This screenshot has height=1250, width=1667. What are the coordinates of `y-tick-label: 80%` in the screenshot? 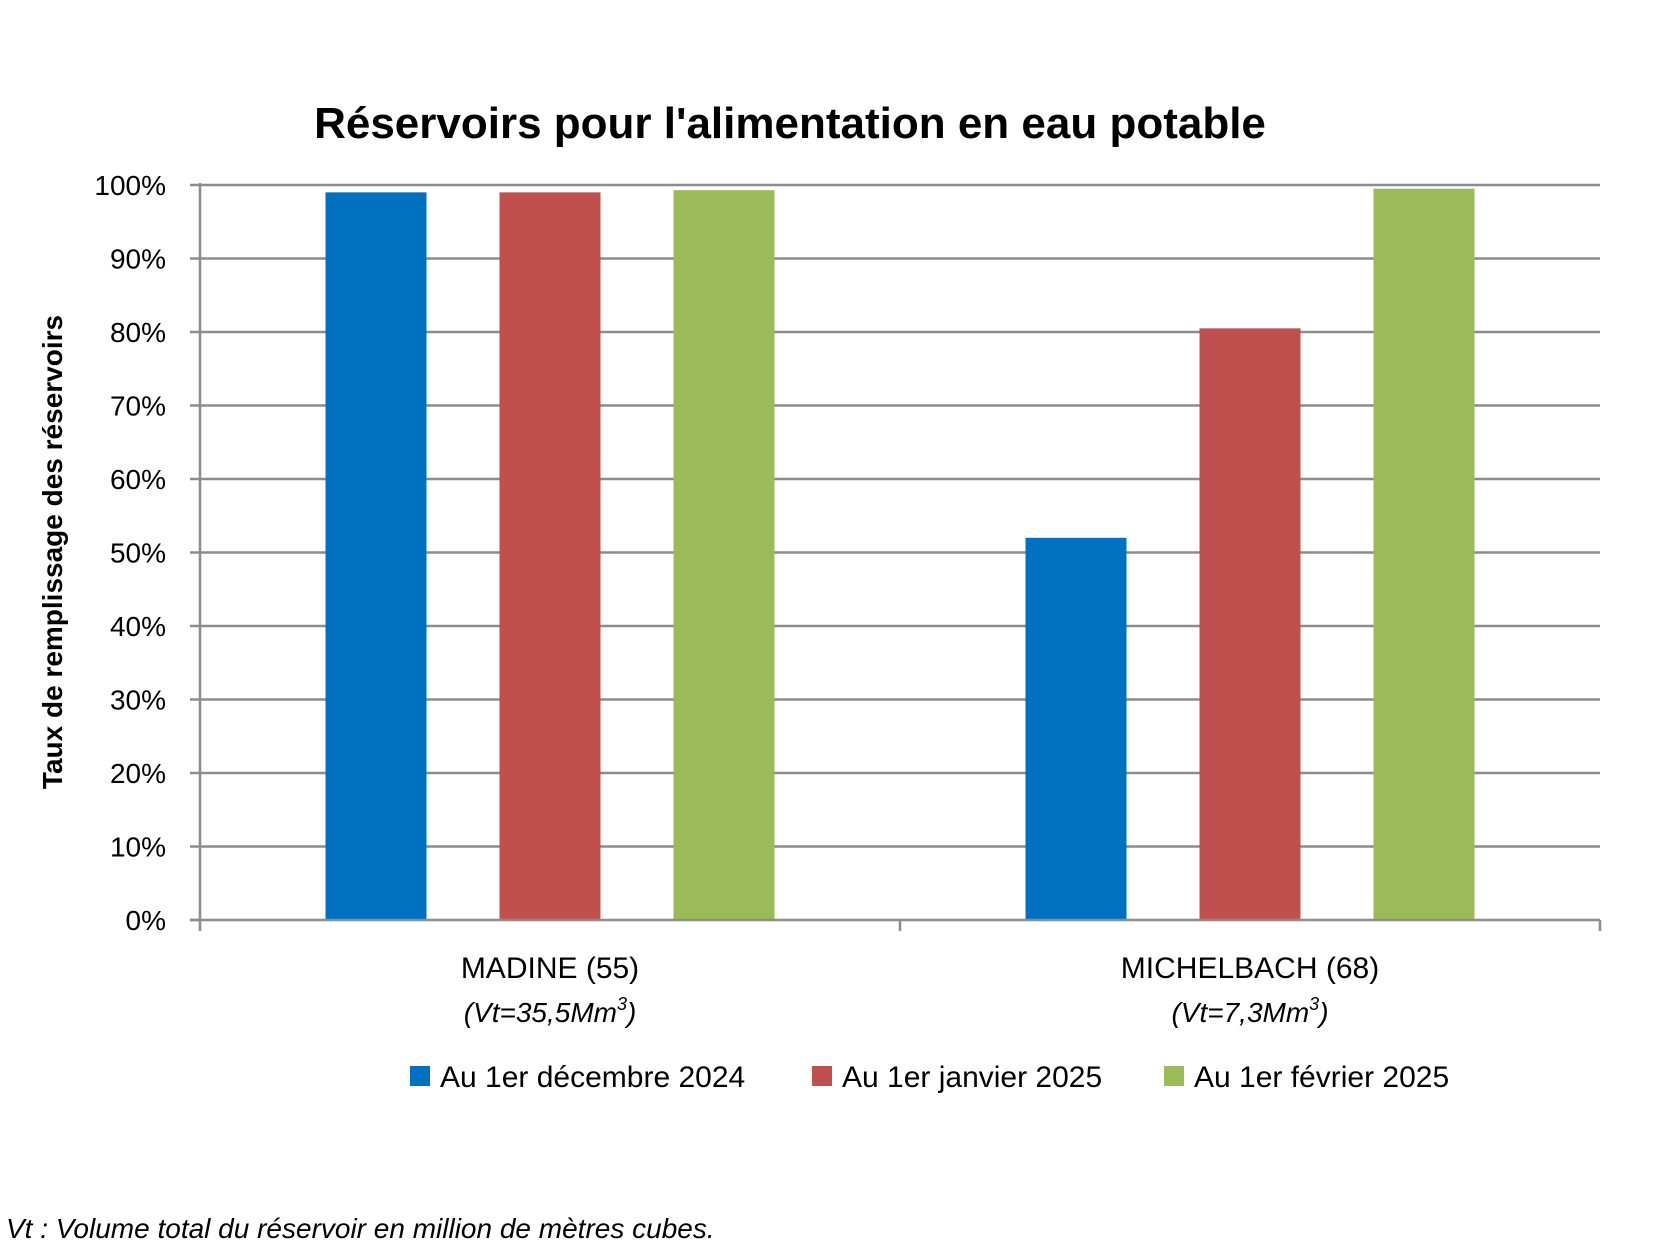 It's located at (138, 332).